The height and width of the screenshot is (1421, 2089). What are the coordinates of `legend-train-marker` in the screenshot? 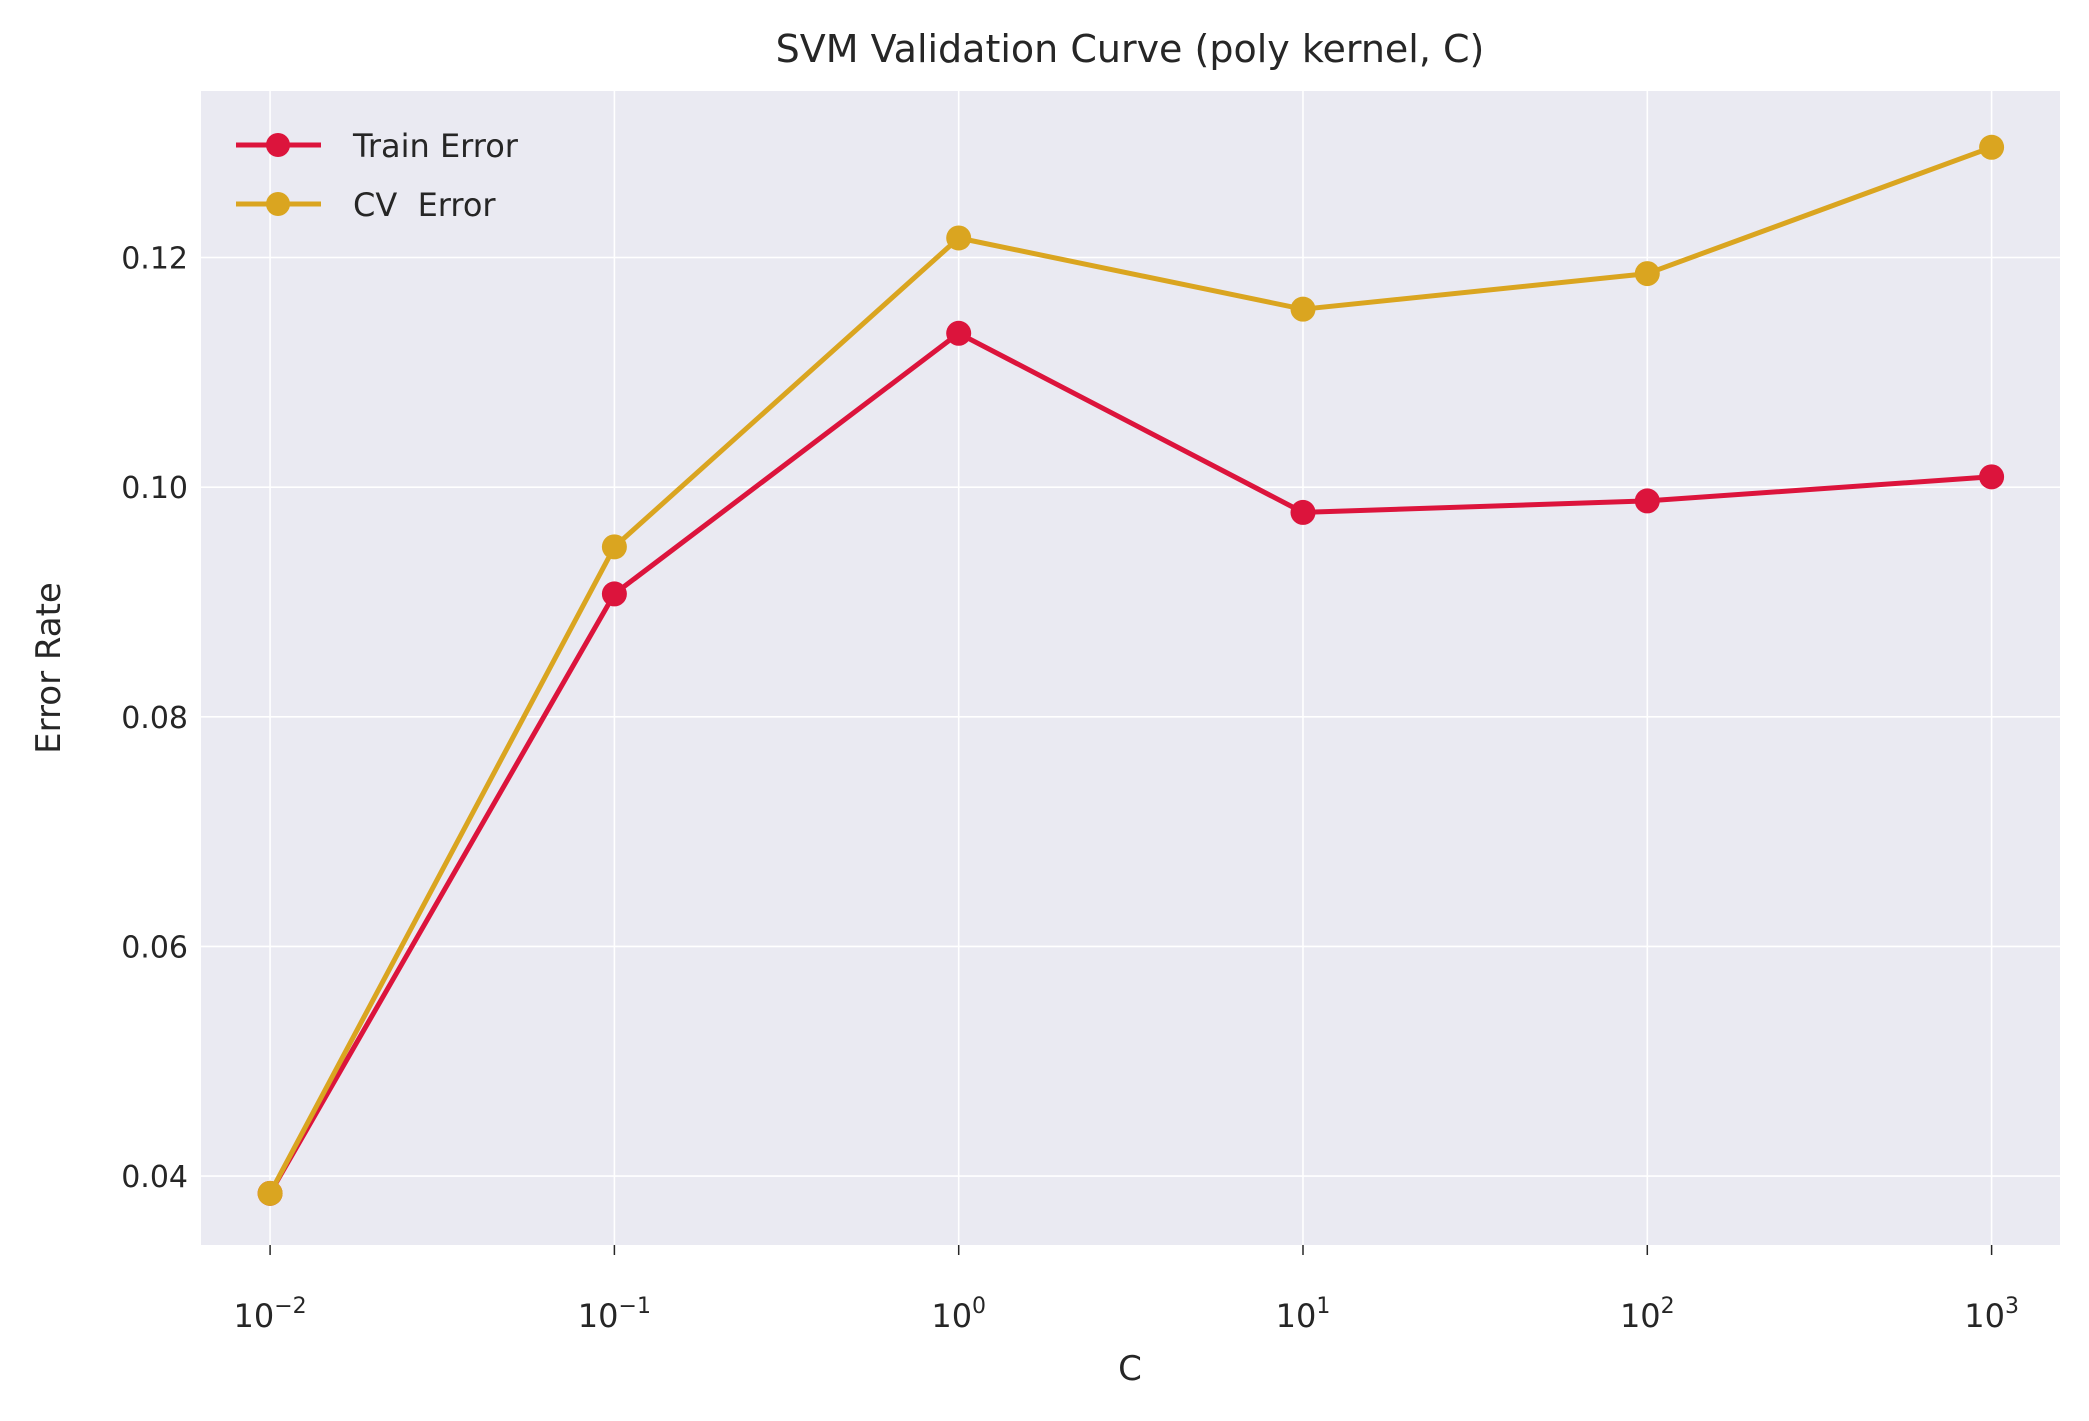 It's located at (278, 145).